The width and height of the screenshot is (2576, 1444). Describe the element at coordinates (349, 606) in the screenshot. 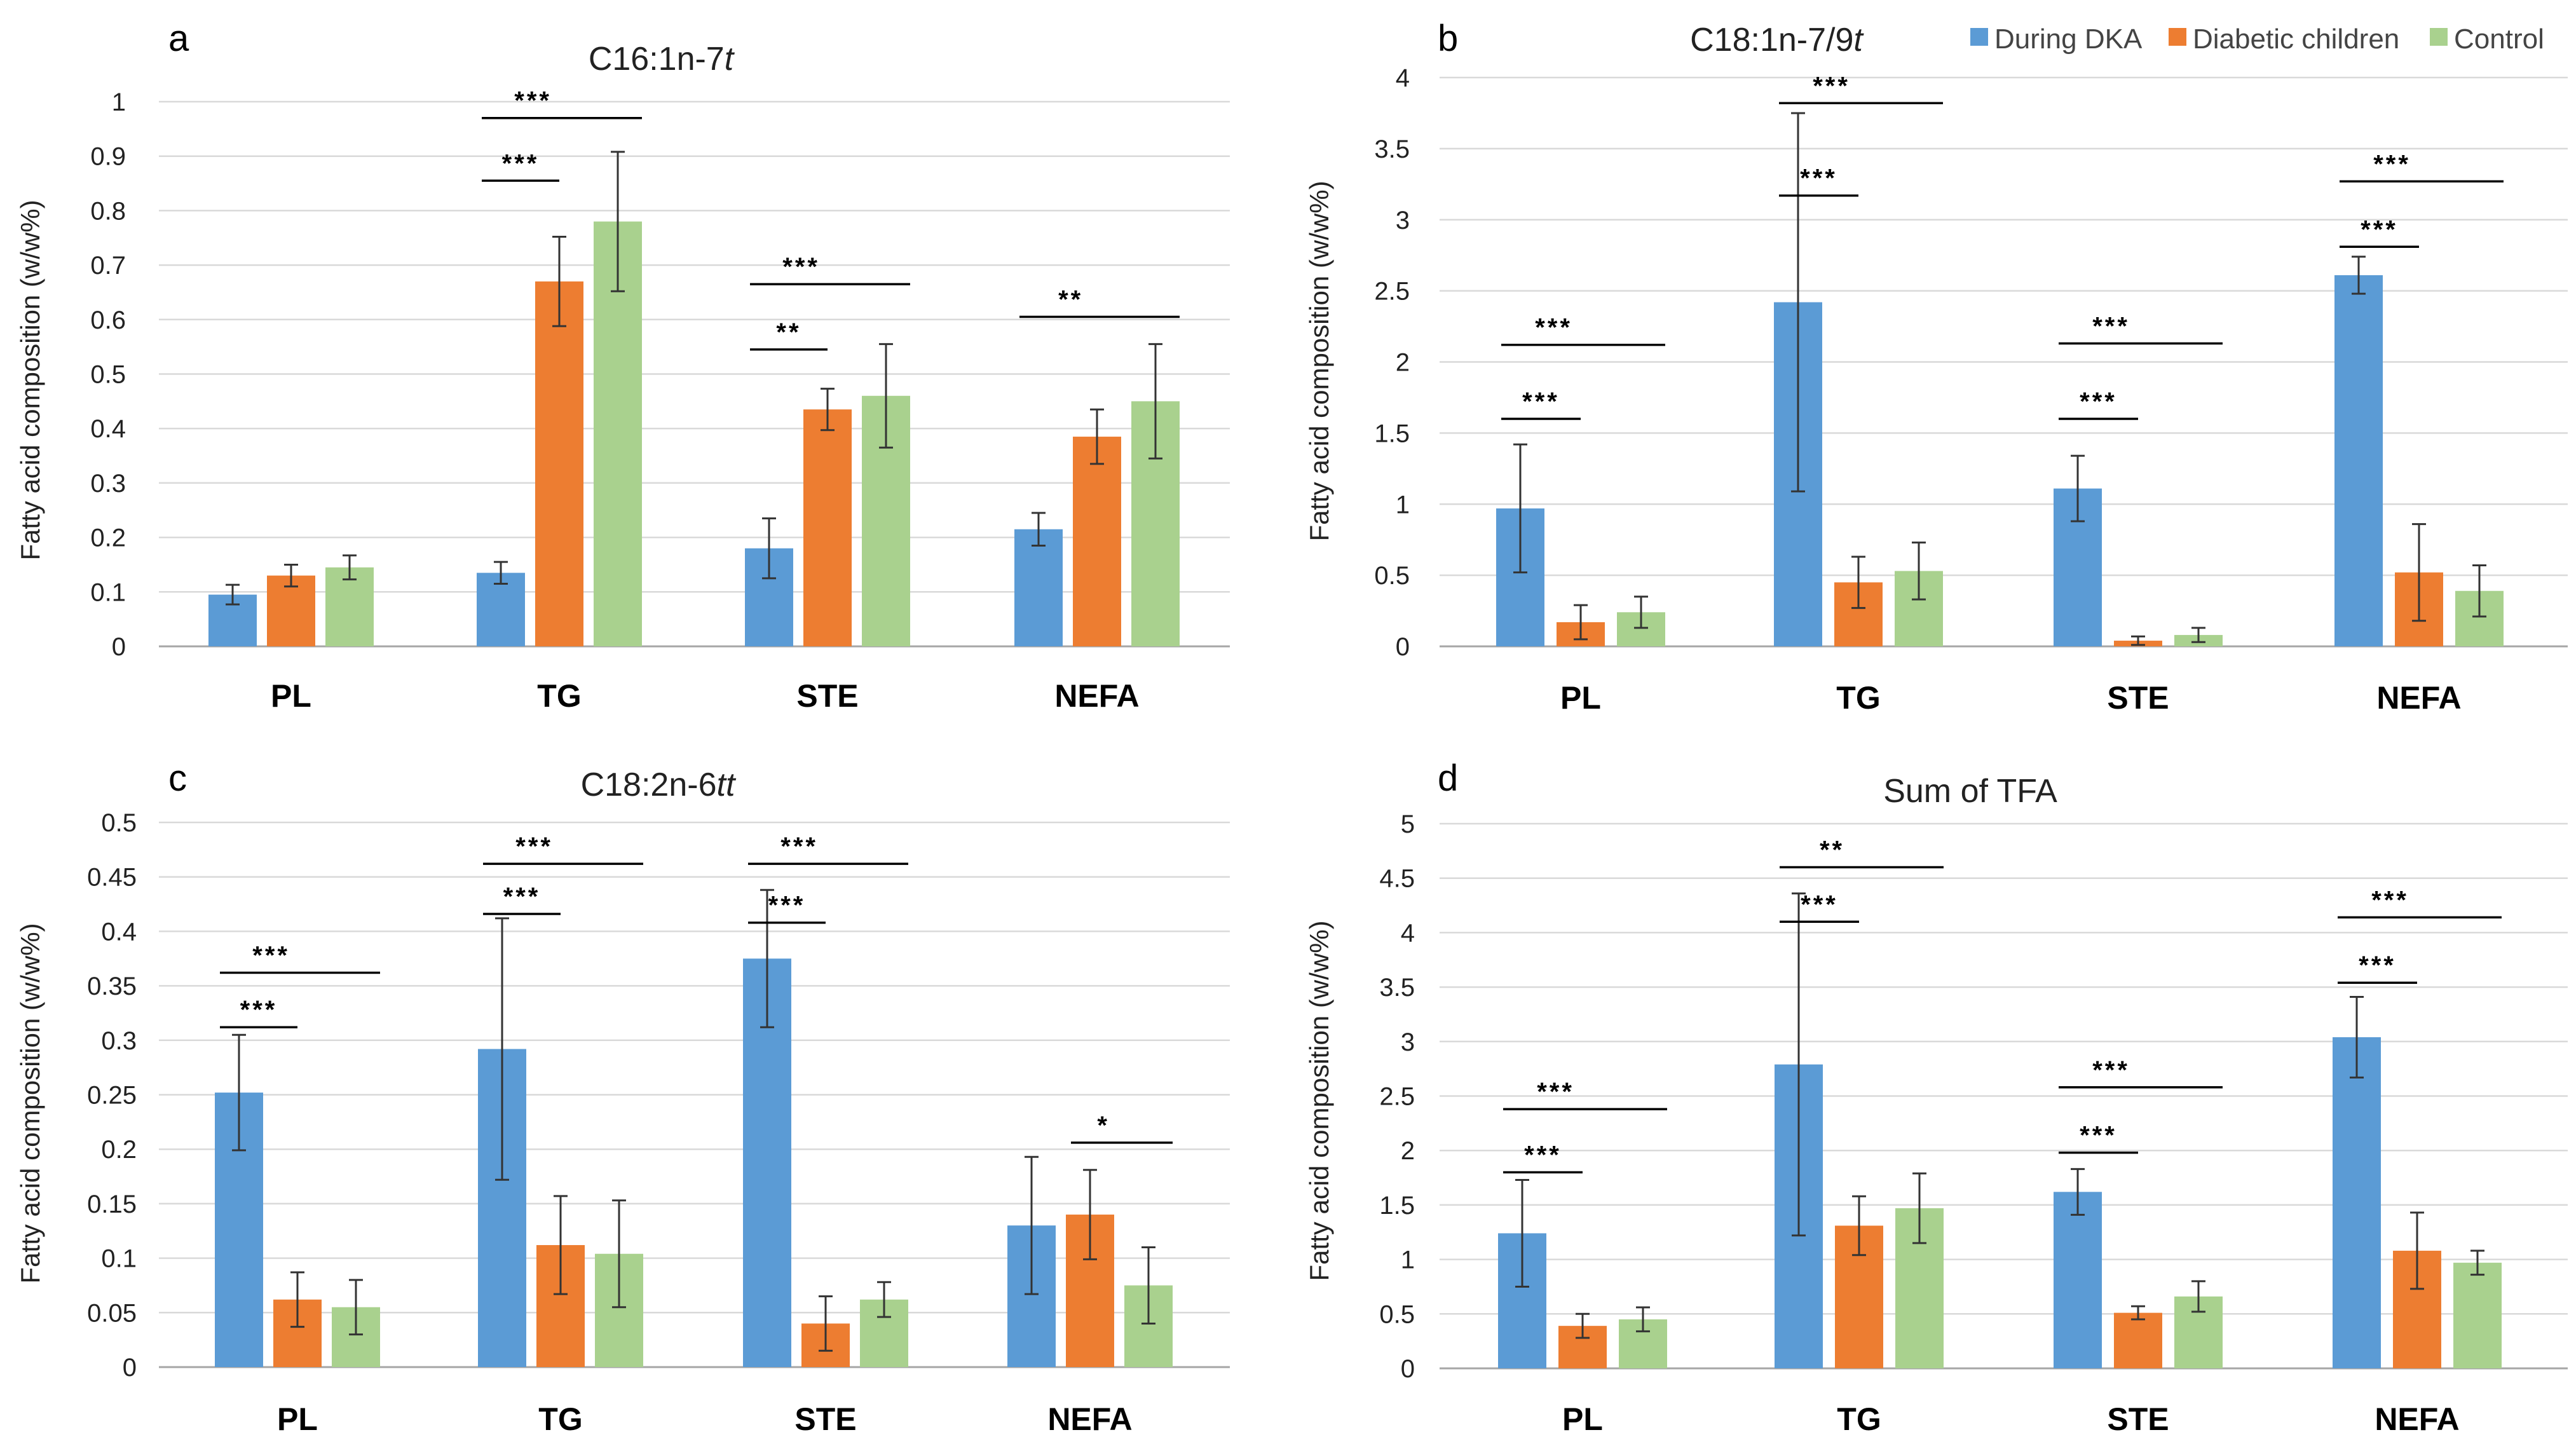

I see `bar-pl-control` at that location.